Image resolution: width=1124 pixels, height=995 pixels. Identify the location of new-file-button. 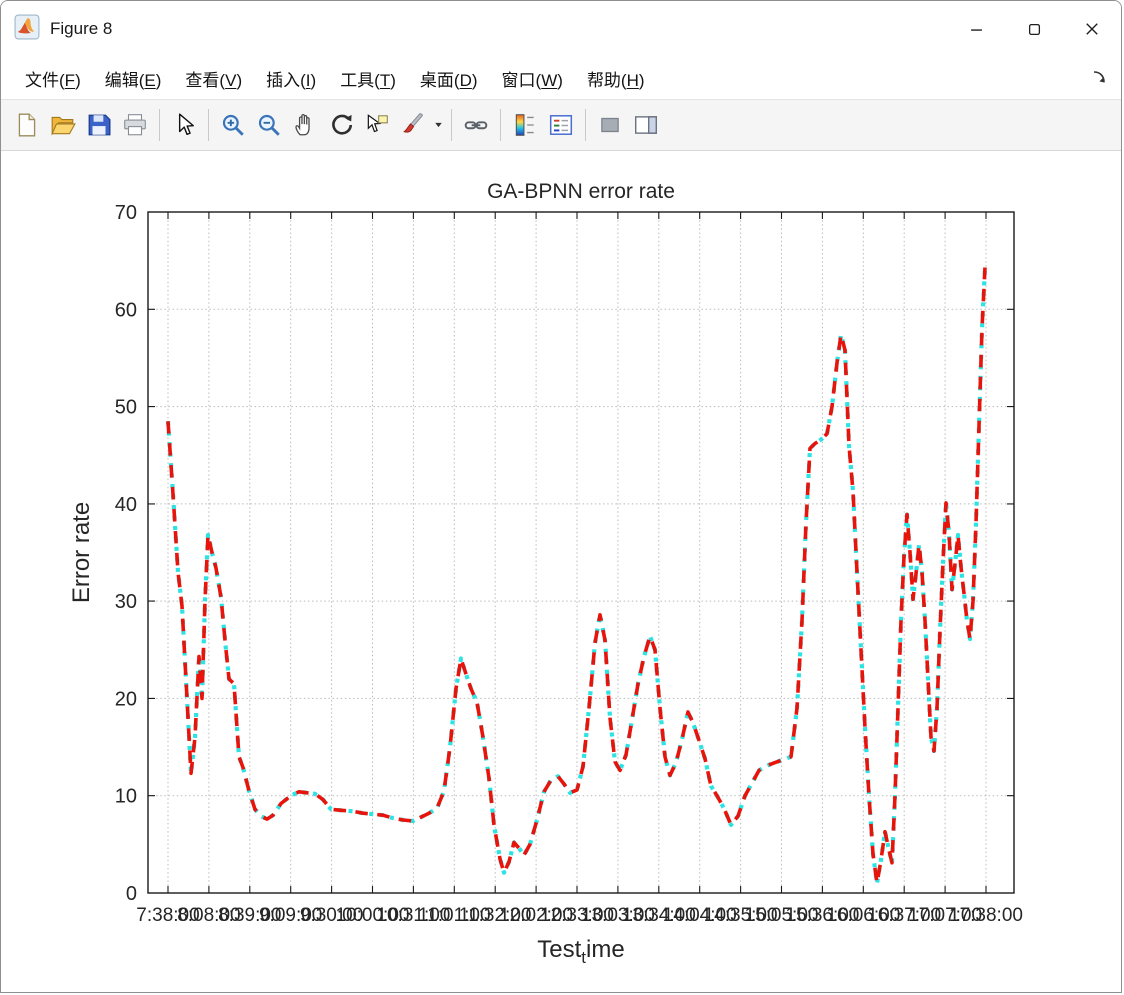
(27, 125).